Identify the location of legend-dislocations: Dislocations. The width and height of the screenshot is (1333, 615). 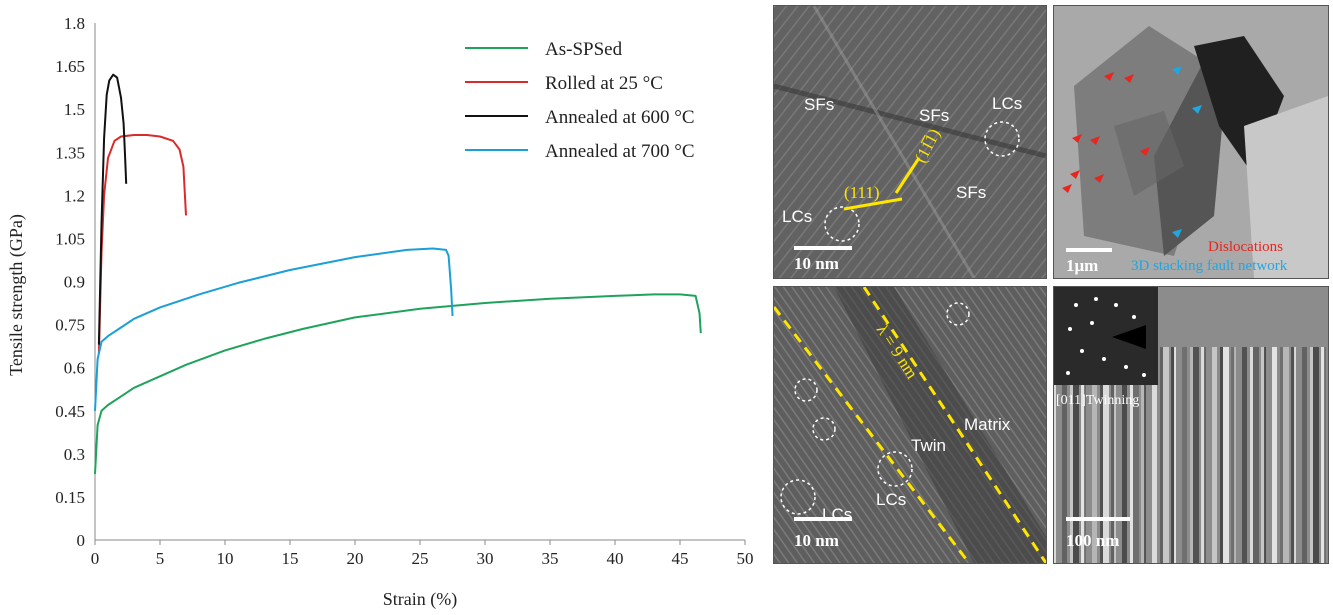
(1245, 247).